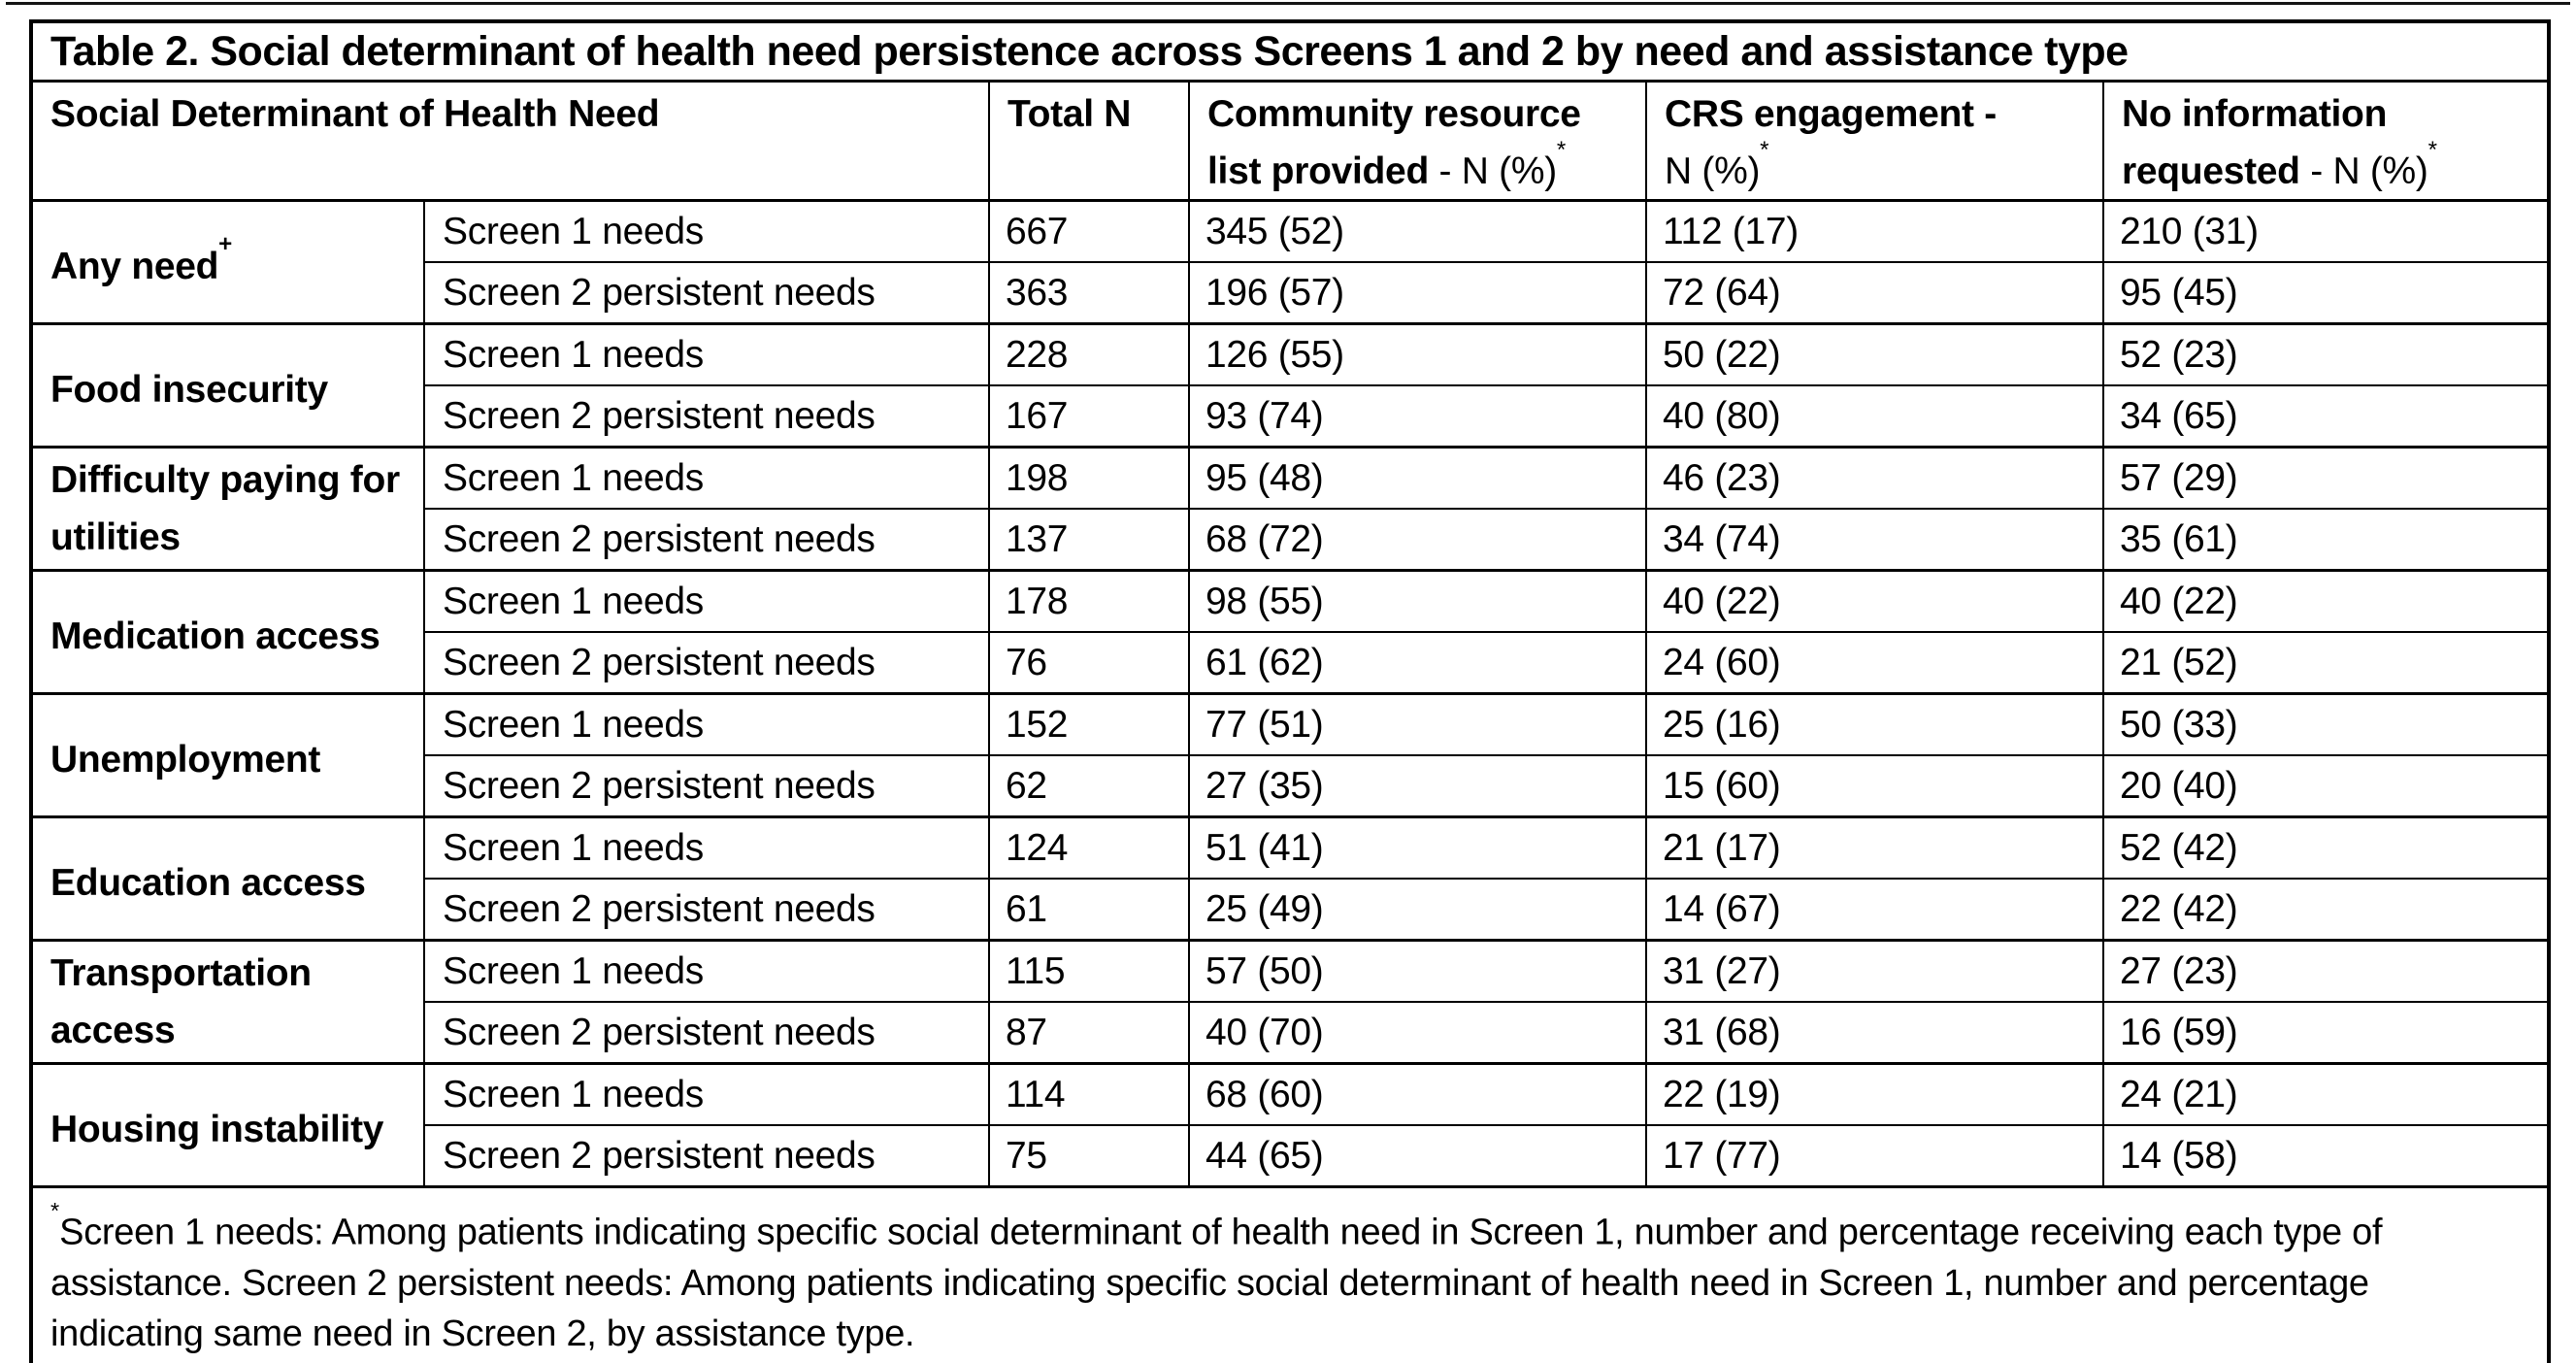 The height and width of the screenshot is (1363, 2576). What do you see at coordinates (1874, 1156) in the screenshot?
I see `crs-cell: 17 (77)` at bounding box center [1874, 1156].